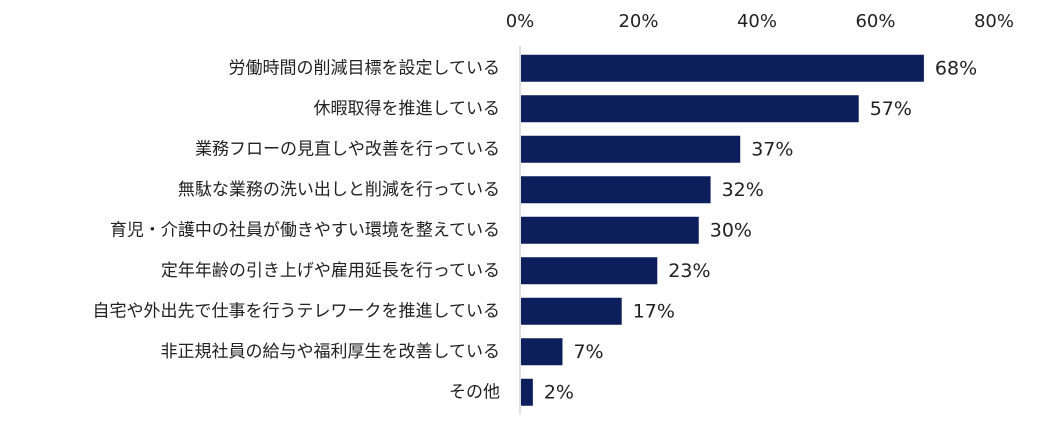 The image size is (1043, 435). Describe the element at coordinates (772, 149) in the screenshot. I see `data-label: 37%` at that location.